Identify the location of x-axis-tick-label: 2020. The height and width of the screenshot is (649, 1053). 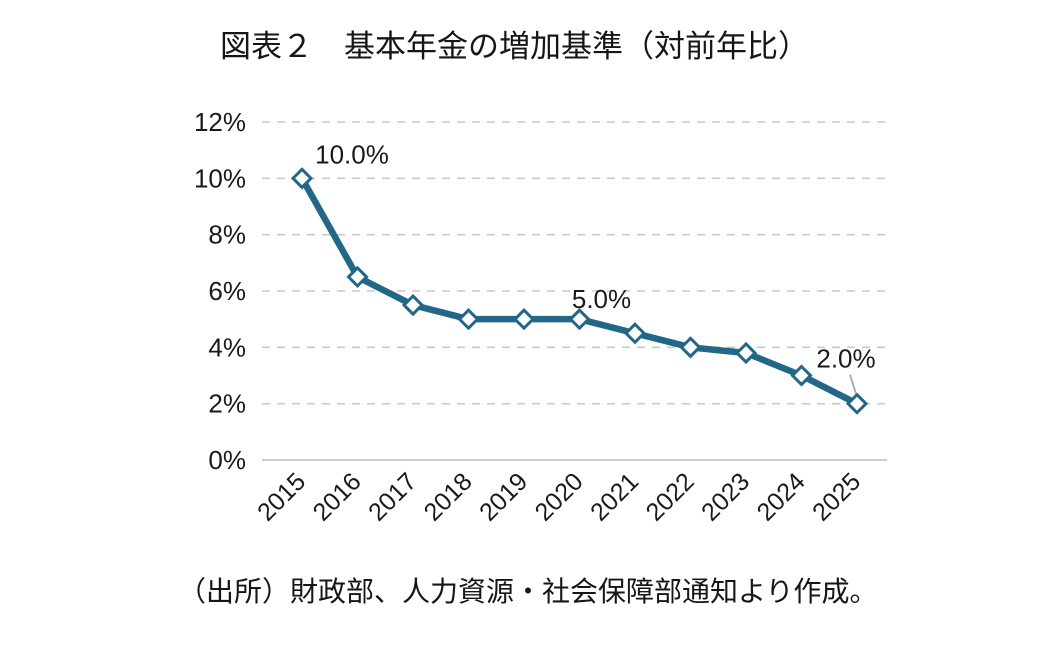
(559, 496).